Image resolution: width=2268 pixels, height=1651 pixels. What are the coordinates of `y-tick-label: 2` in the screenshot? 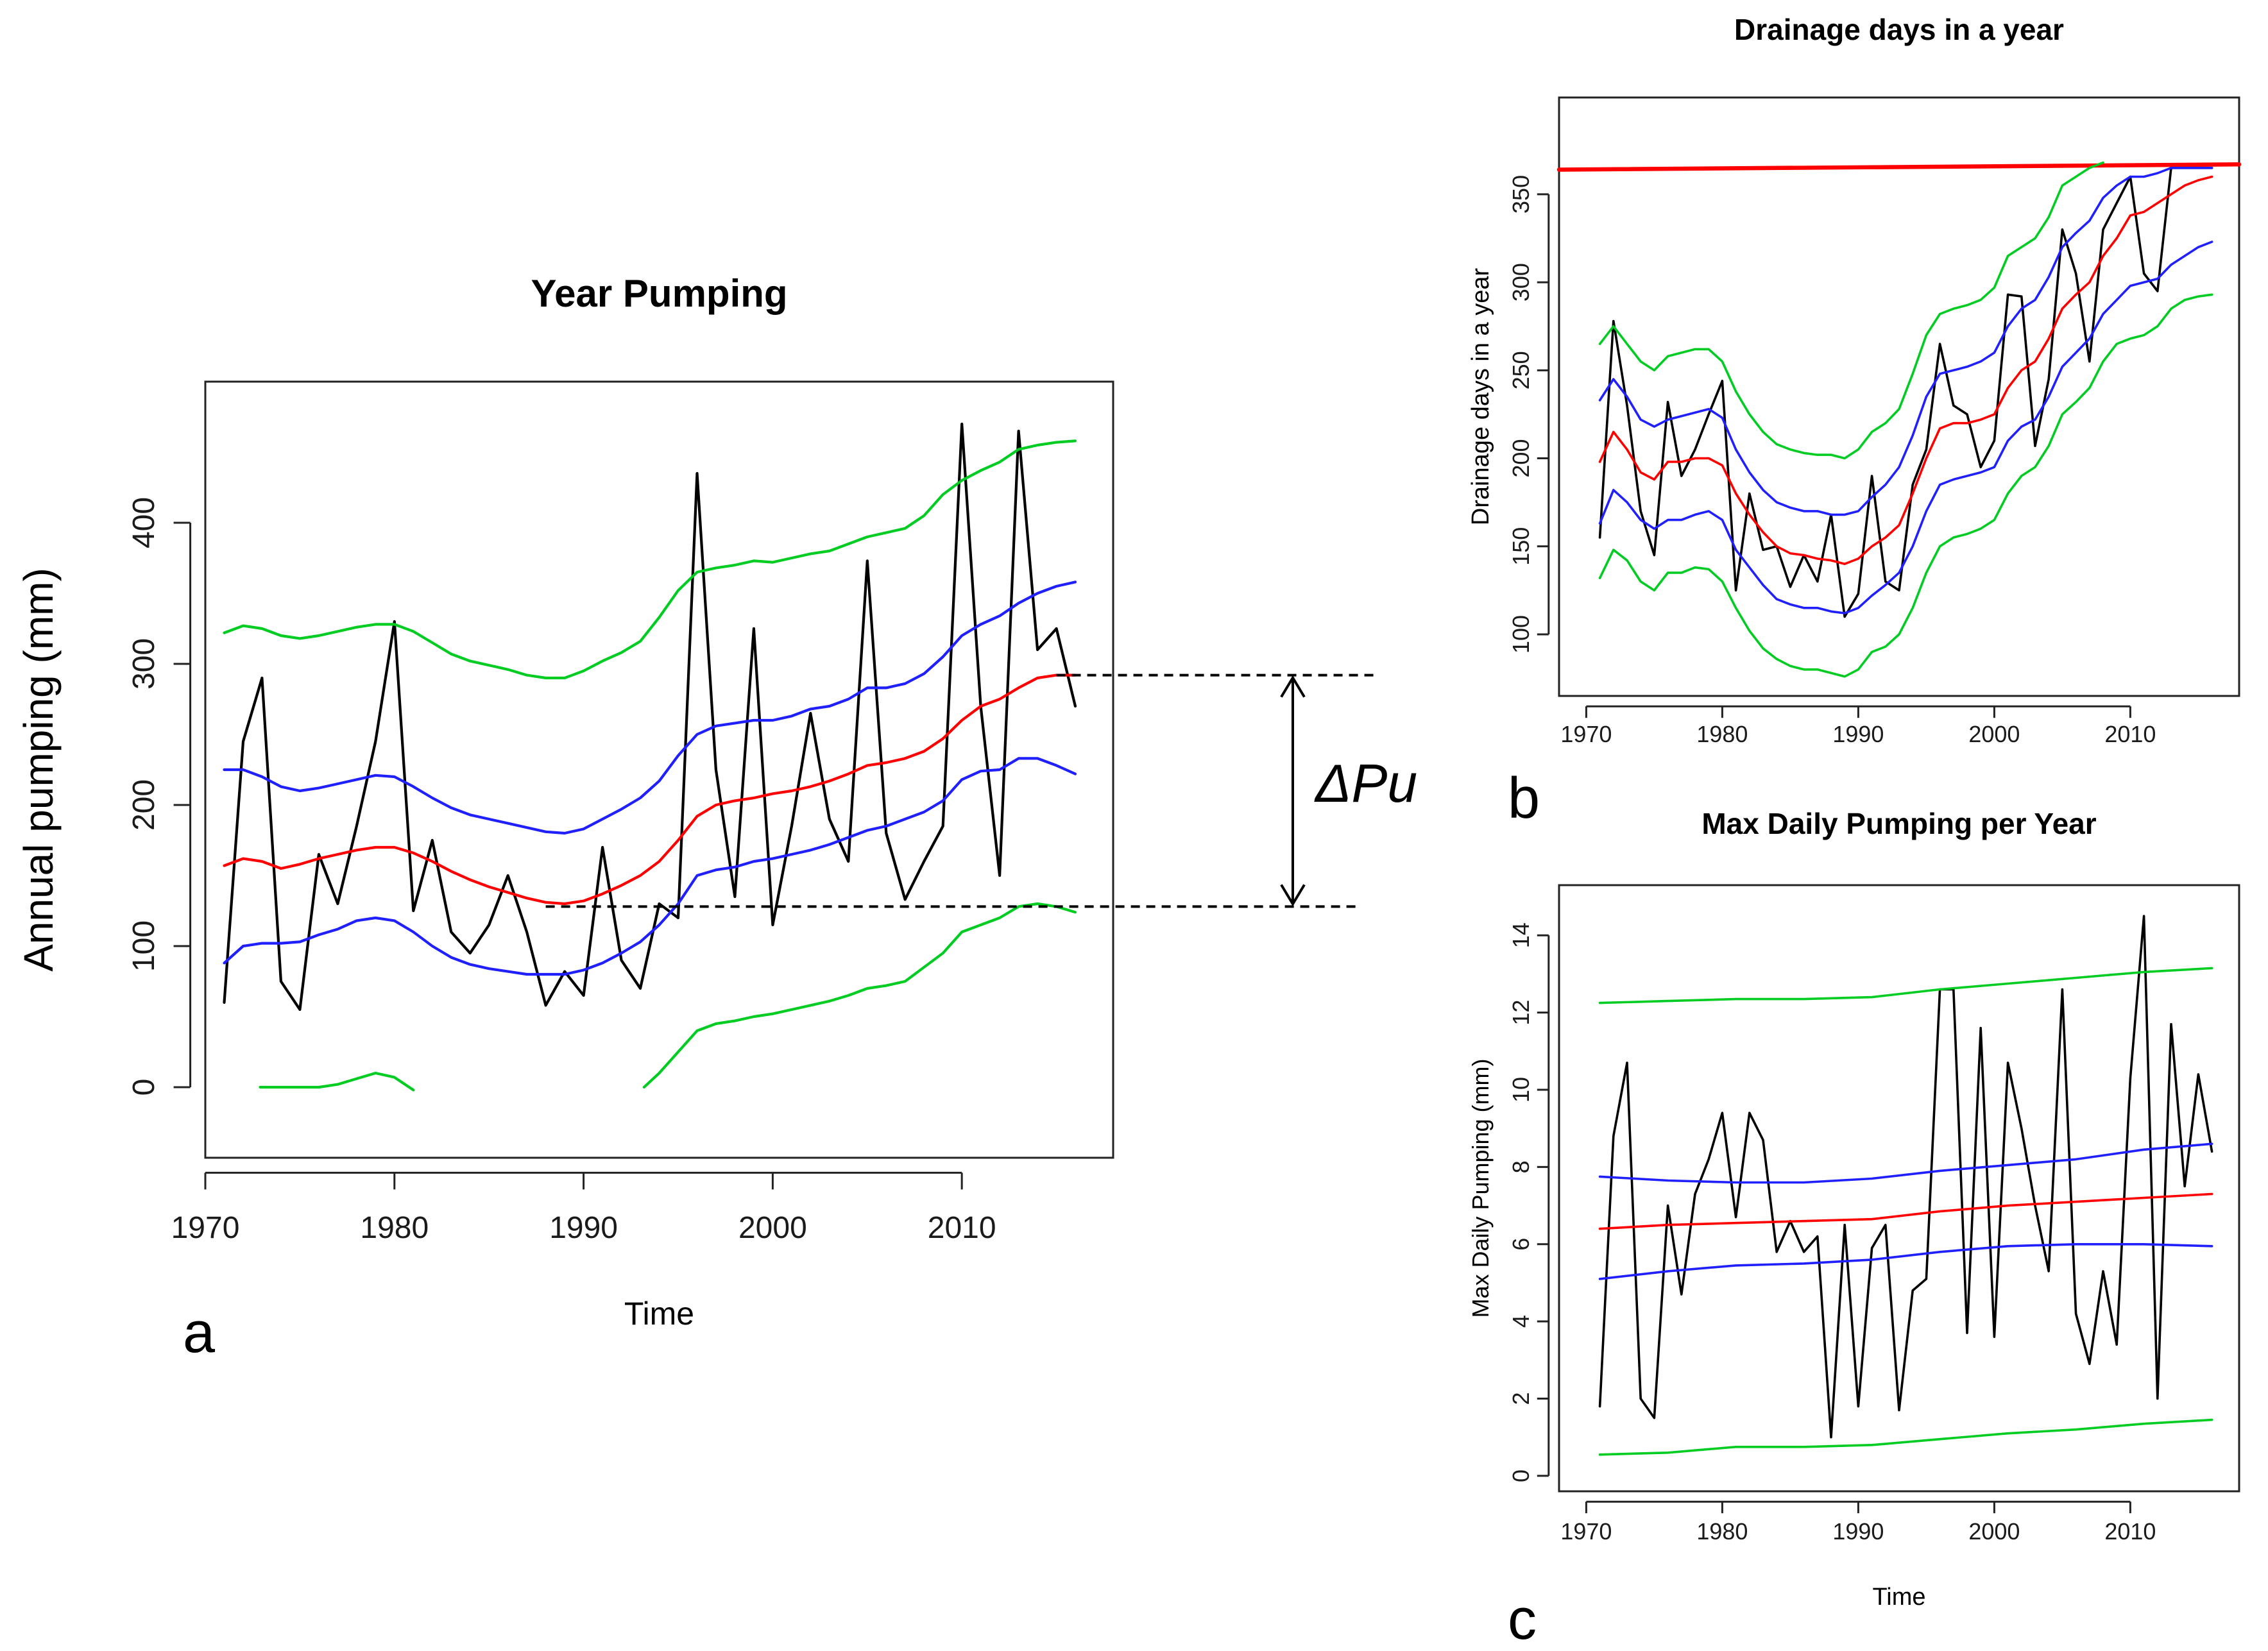 It's located at (1521, 1399).